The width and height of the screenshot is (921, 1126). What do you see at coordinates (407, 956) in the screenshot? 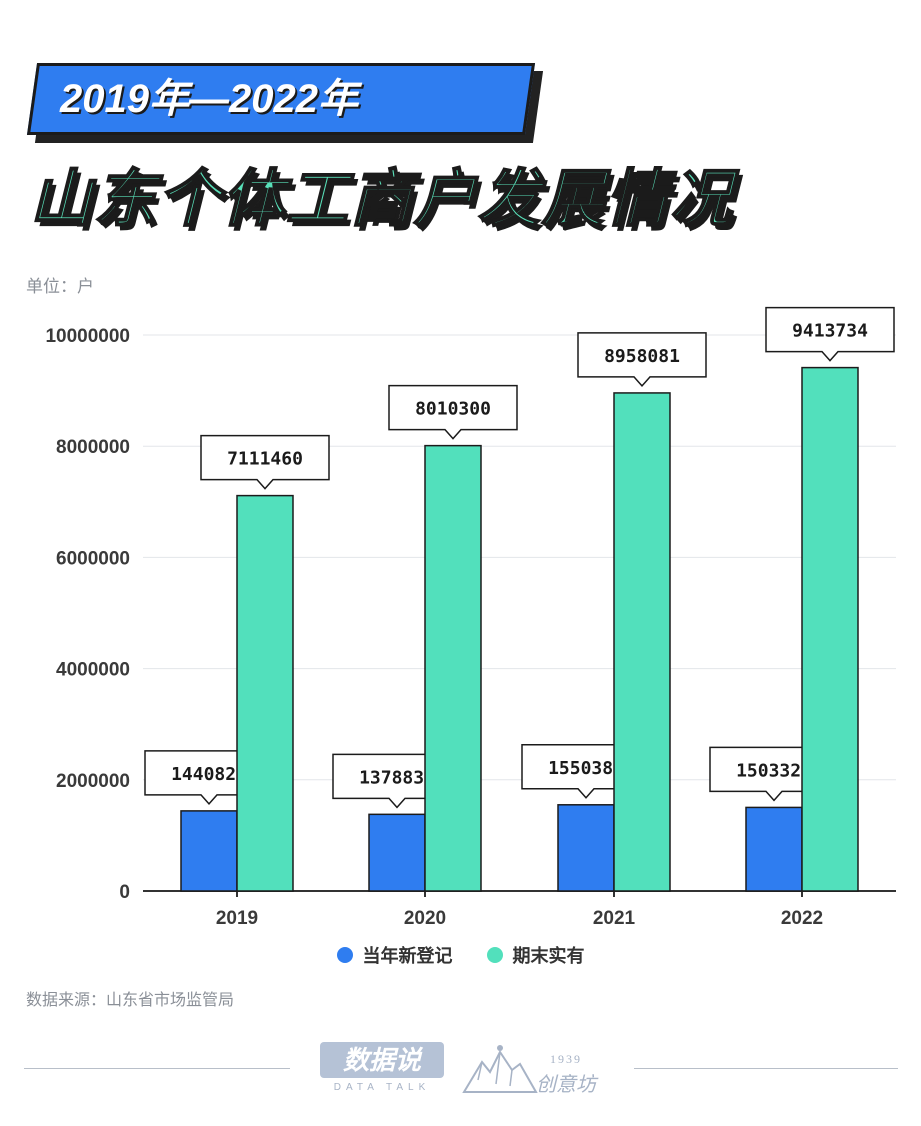
I see `legend-label-new: 当年新登记` at bounding box center [407, 956].